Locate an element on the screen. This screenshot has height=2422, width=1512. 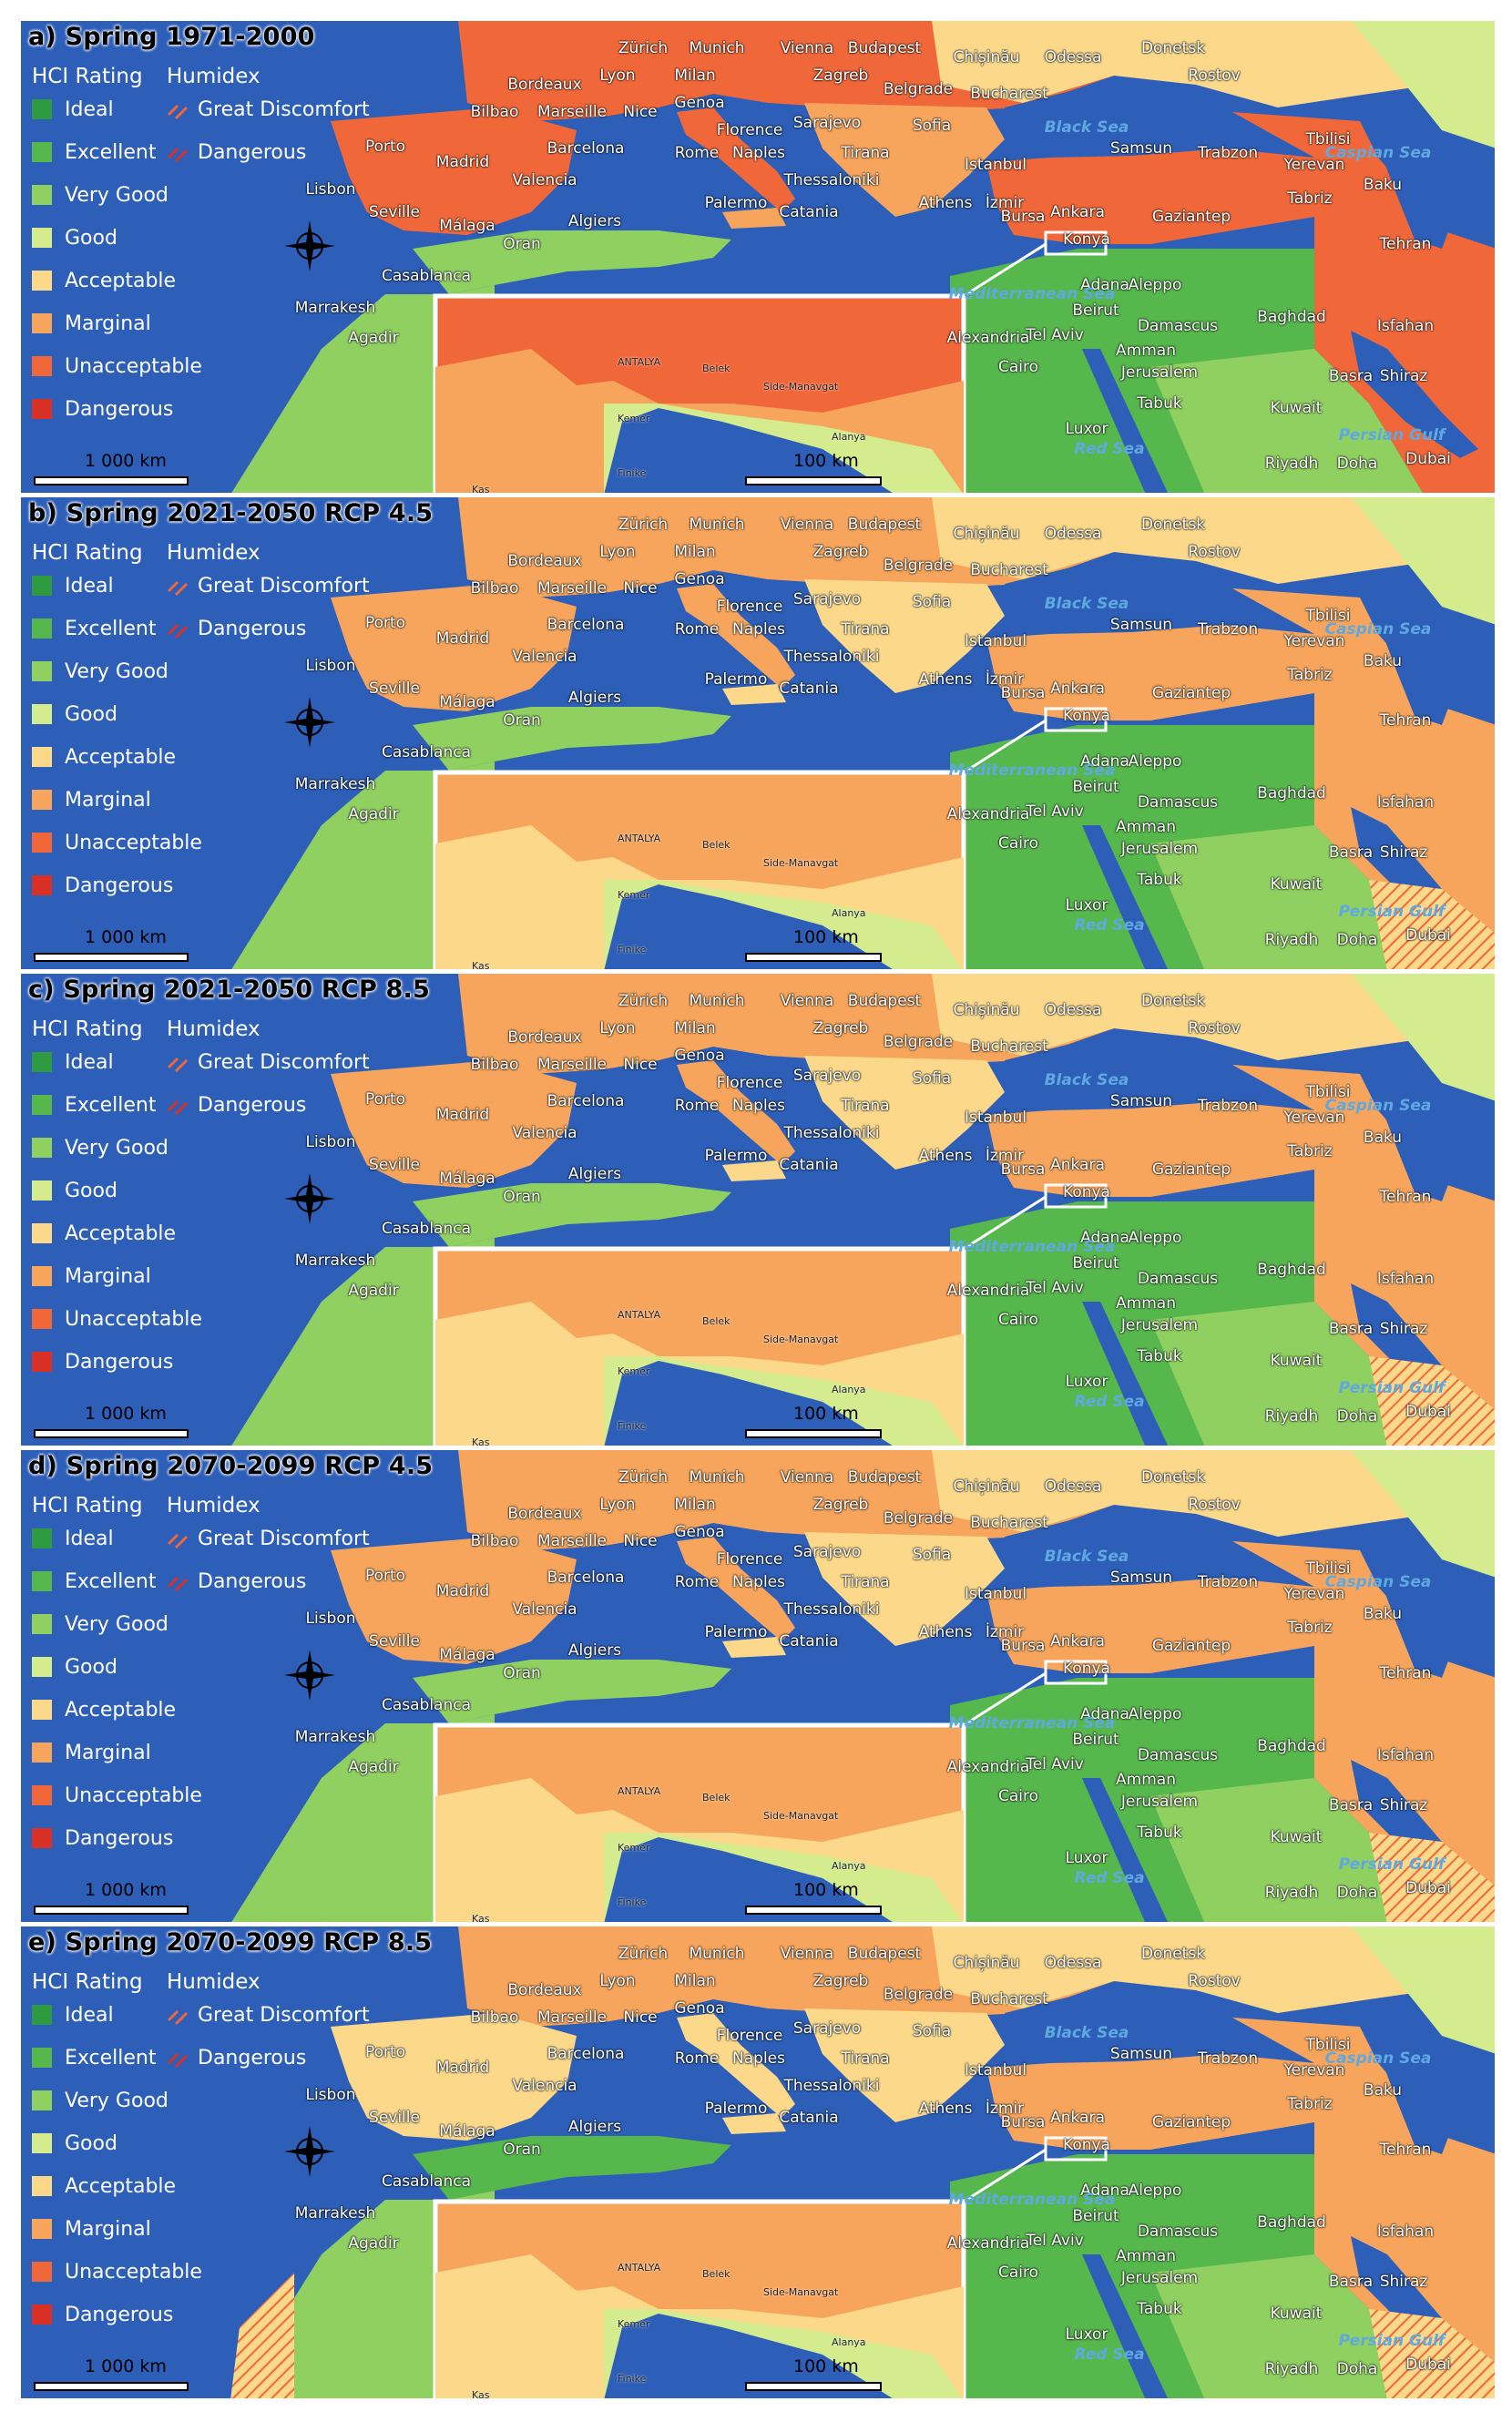
legend-hci-title: HCI Rating is located at coordinates (88, 1029).